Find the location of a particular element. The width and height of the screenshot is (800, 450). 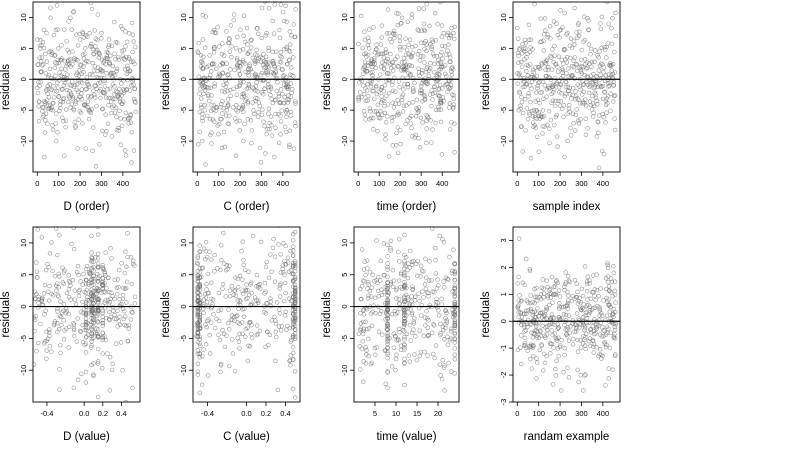

y-tick-label: -5 is located at coordinates (183, 110).